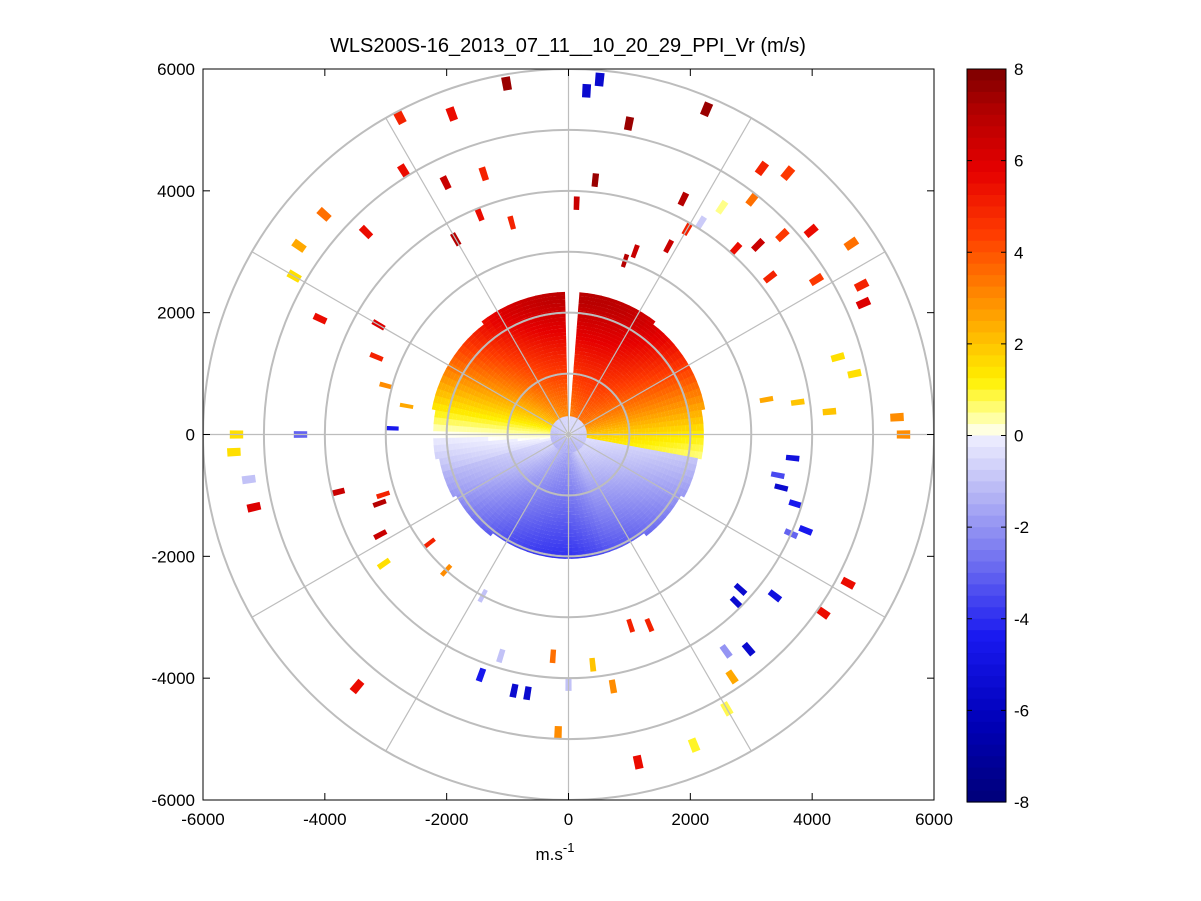  I want to click on colorbar-tick-label: 2, so click(1018, 344).